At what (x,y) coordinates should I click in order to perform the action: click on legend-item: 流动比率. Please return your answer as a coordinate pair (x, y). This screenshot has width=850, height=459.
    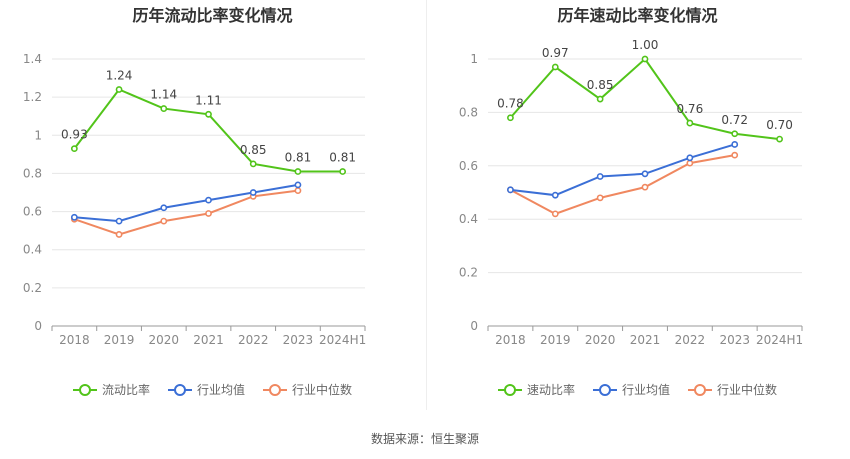
    Looking at the image, I should click on (111, 389).